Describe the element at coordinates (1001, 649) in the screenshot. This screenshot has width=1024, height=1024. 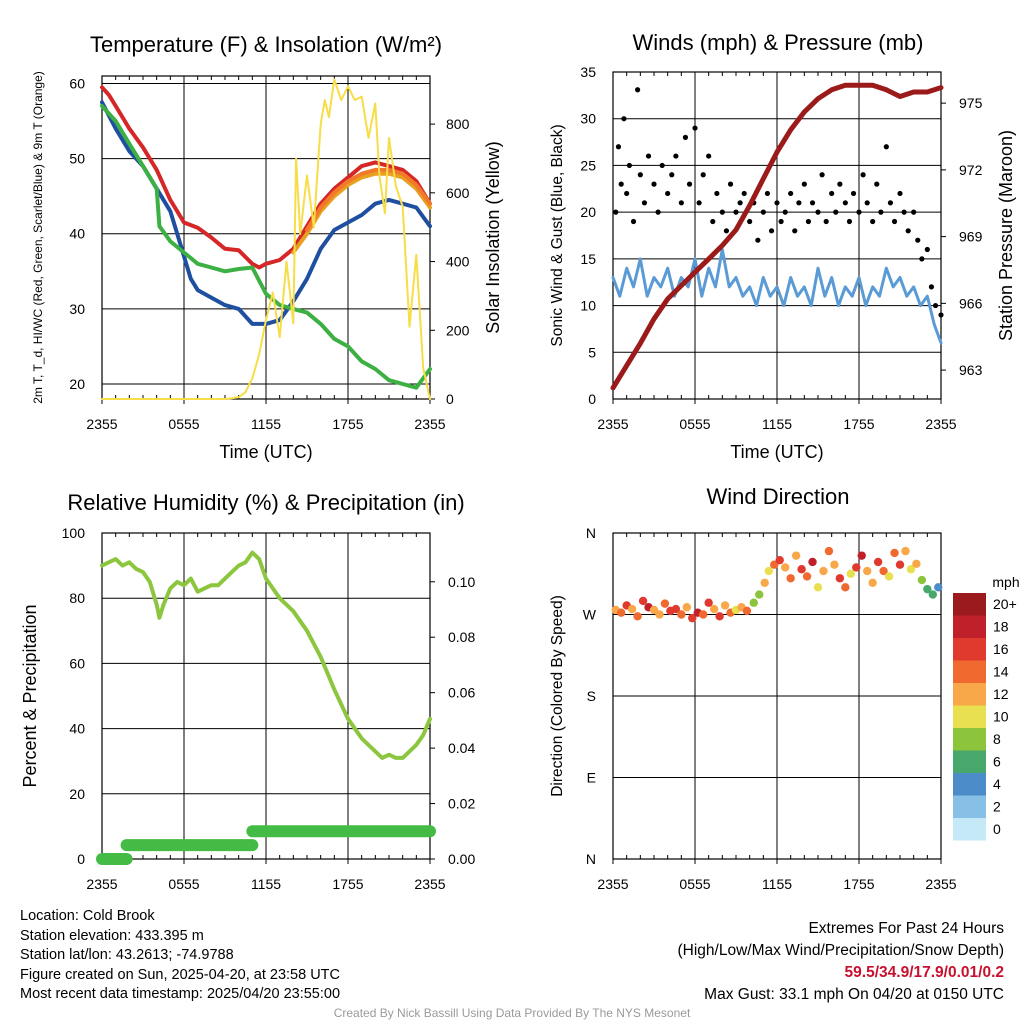
I see `colorbar-label: 16` at that location.